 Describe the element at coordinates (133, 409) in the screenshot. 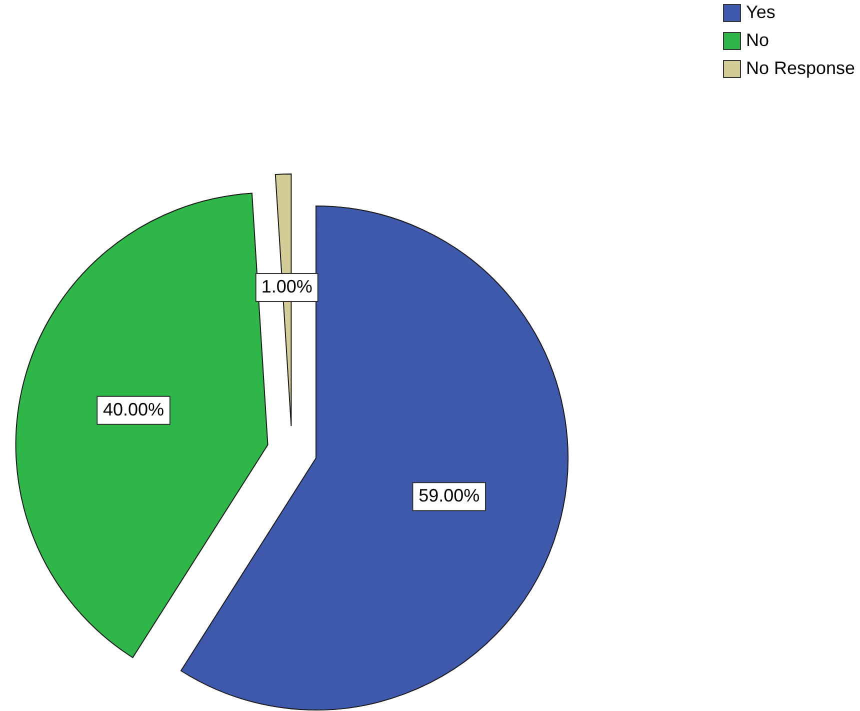

I see `data-label: 40.00%` at that location.